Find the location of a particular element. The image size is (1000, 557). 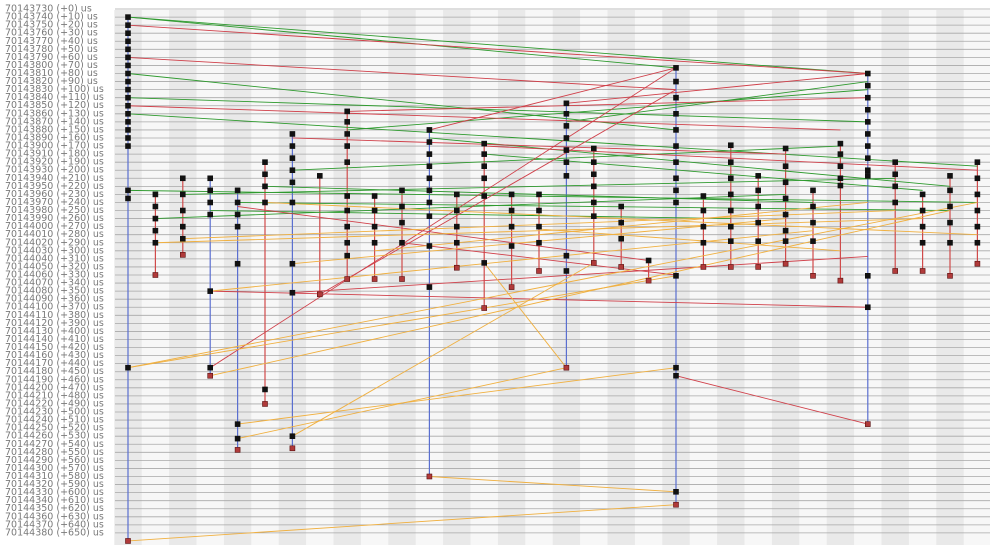

y-tick-label: 70143940 (+210) us is located at coordinates (54, 178).